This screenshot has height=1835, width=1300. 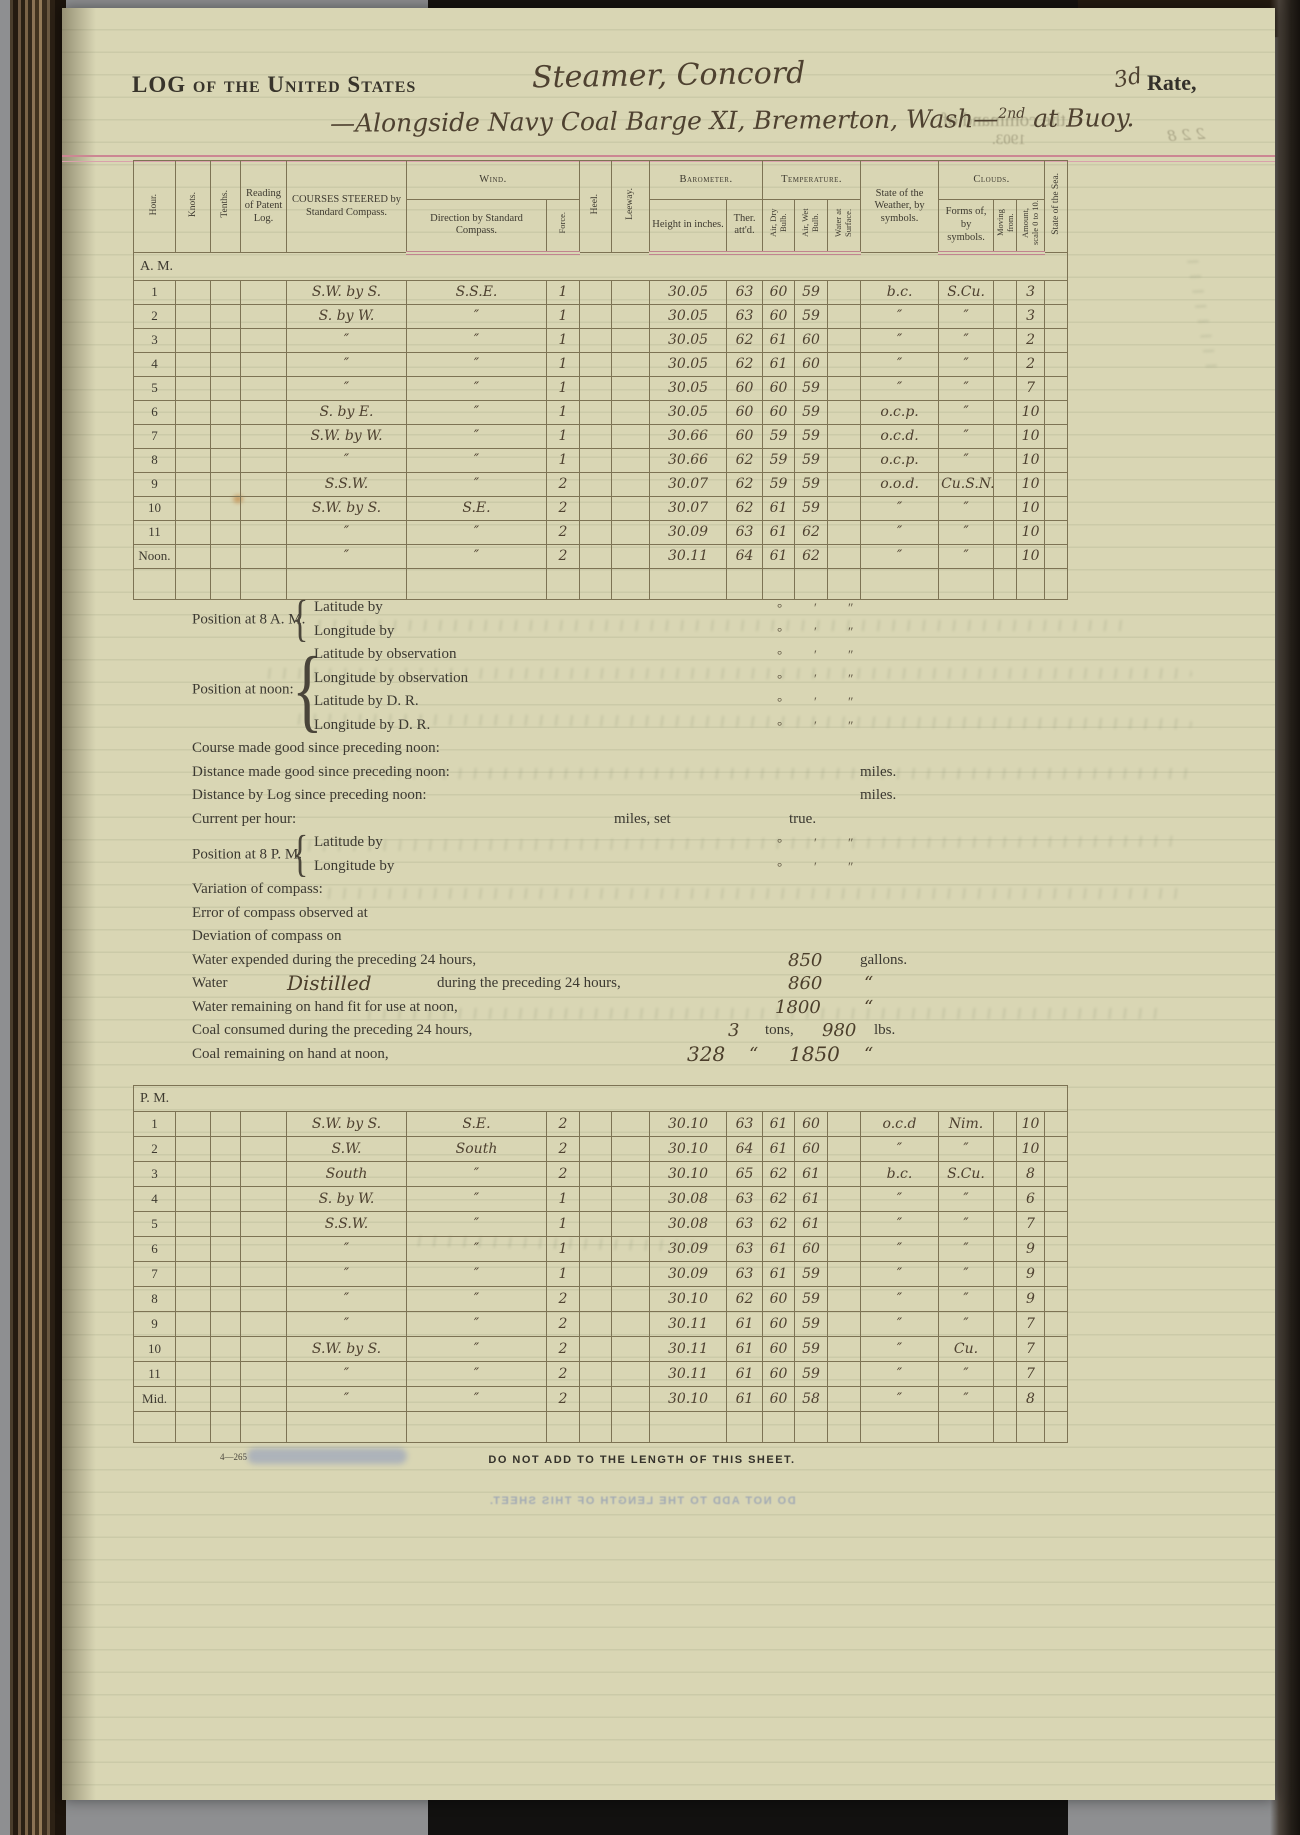 I want to click on col-heel: Heel., so click(x=596, y=206).